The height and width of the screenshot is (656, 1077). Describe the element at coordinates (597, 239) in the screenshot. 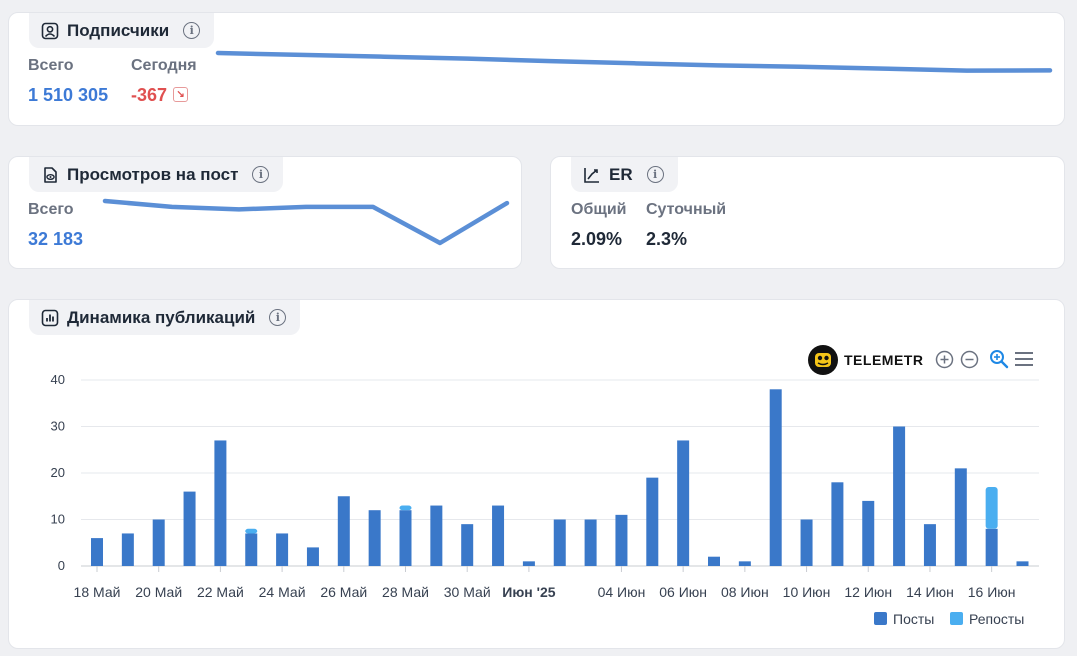

I see `stat-value: 2.09%` at that location.